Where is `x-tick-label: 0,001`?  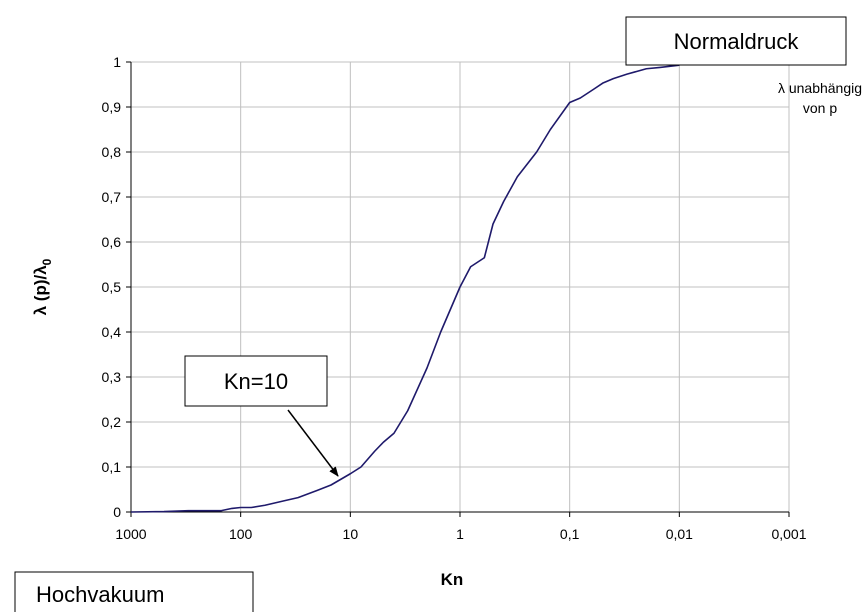
x-tick-label: 0,001 is located at coordinates (788, 534).